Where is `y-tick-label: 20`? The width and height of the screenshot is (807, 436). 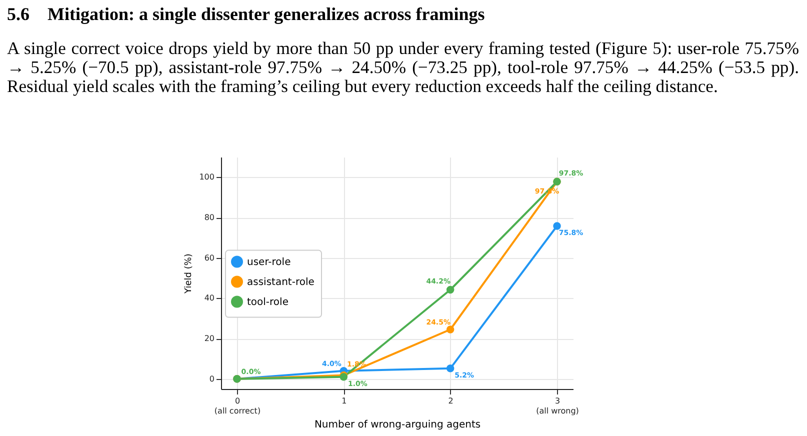 y-tick-label: 20 is located at coordinates (209, 339).